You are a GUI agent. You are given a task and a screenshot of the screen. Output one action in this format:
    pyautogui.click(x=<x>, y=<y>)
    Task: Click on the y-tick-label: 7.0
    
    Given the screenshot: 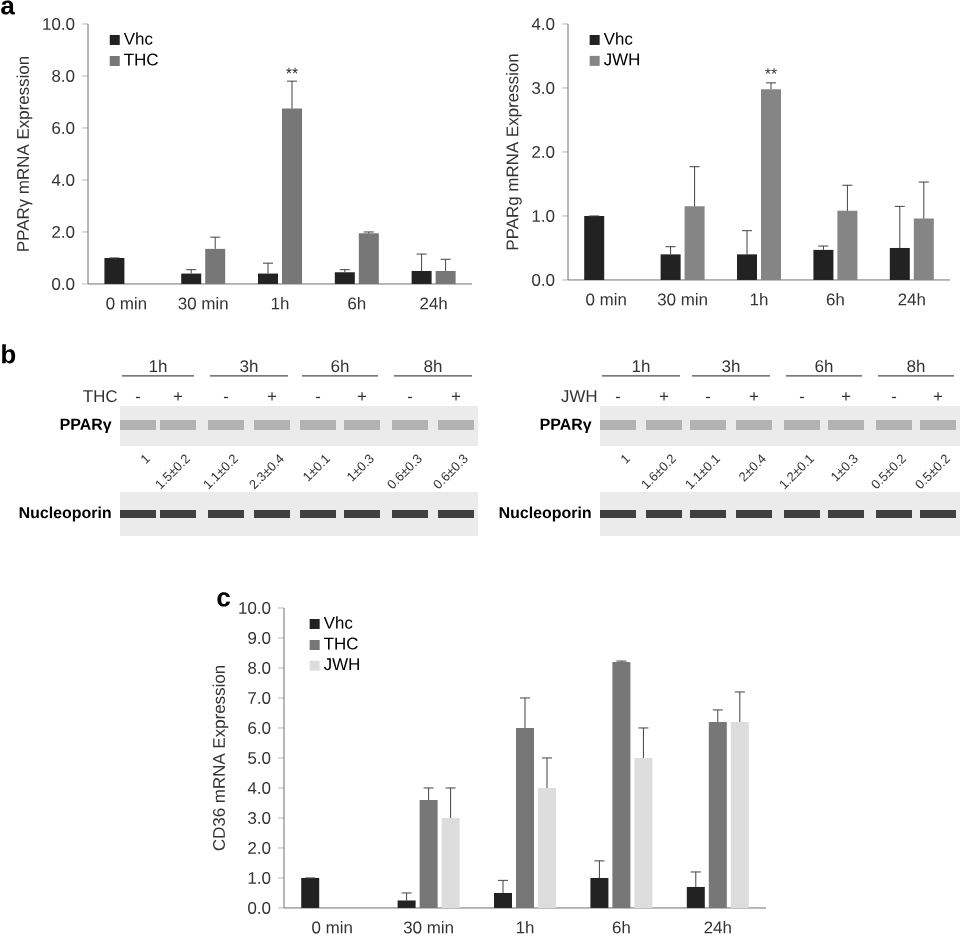 What is the action you would take?
    pyautogui.click(x=259, y=697)
    